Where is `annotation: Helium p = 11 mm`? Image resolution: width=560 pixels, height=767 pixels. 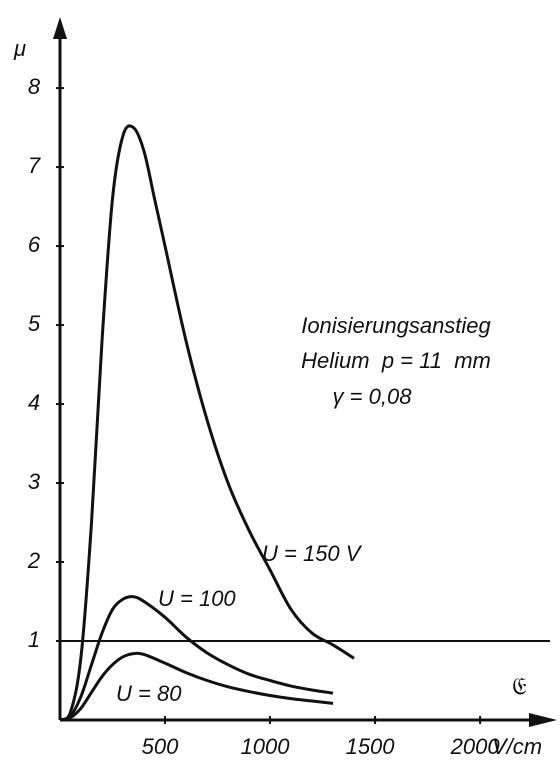
annotation: Helium p = 11 mm is located at coordinates (396, 360).